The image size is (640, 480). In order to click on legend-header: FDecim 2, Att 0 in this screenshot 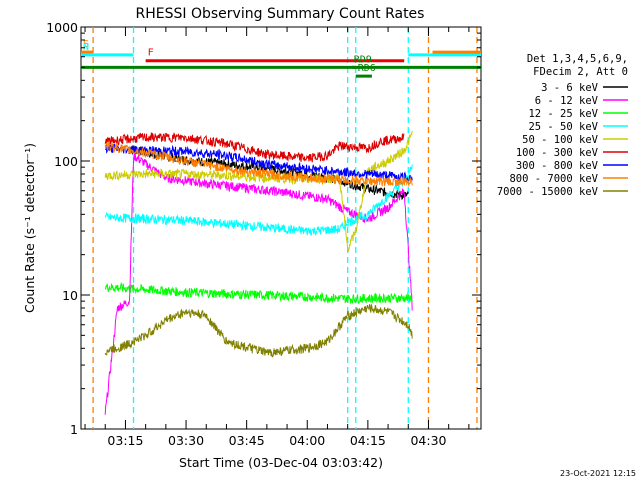, I will do `click(580, 72)`.